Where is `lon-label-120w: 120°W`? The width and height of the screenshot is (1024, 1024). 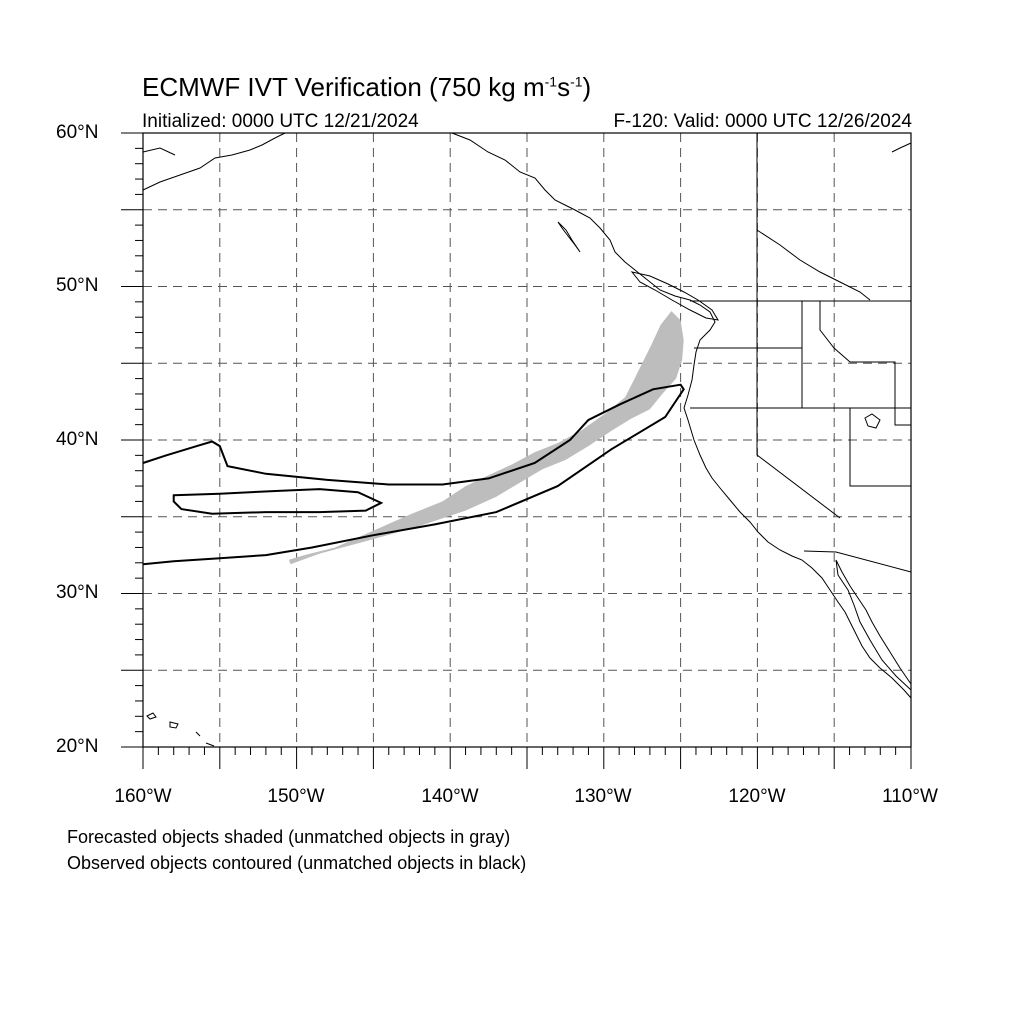 lon-label-120w: 120°W is located at coordinates (757, 796).